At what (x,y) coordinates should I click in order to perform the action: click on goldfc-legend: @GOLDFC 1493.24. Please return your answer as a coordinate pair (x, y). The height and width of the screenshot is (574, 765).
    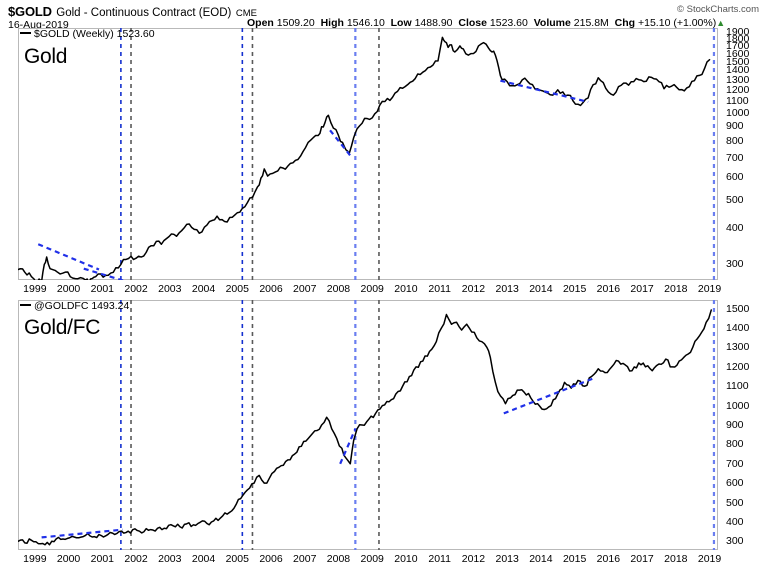
    Looking at the image, I should click on (74, 306).